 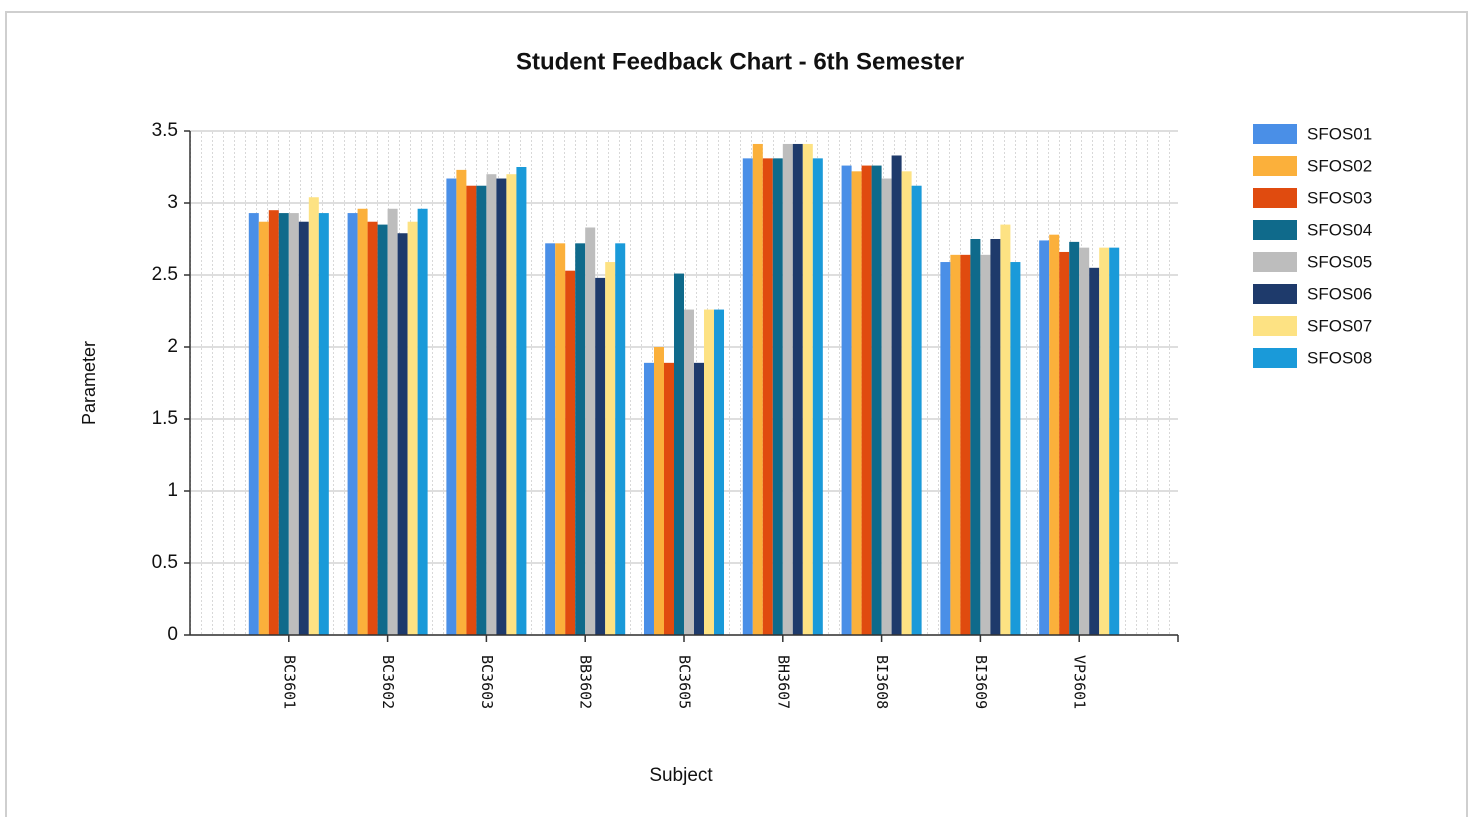 What do you see at coordinates (586, 682) in the screenshot?
I see `x-tick-label: BB3602` at bounding box center [586, 682].